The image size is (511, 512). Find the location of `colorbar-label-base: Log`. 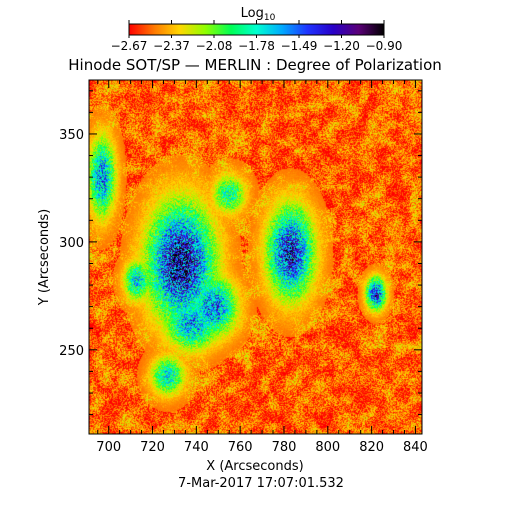

colorbar-label-base: Log is located at coordinates (252, 13).